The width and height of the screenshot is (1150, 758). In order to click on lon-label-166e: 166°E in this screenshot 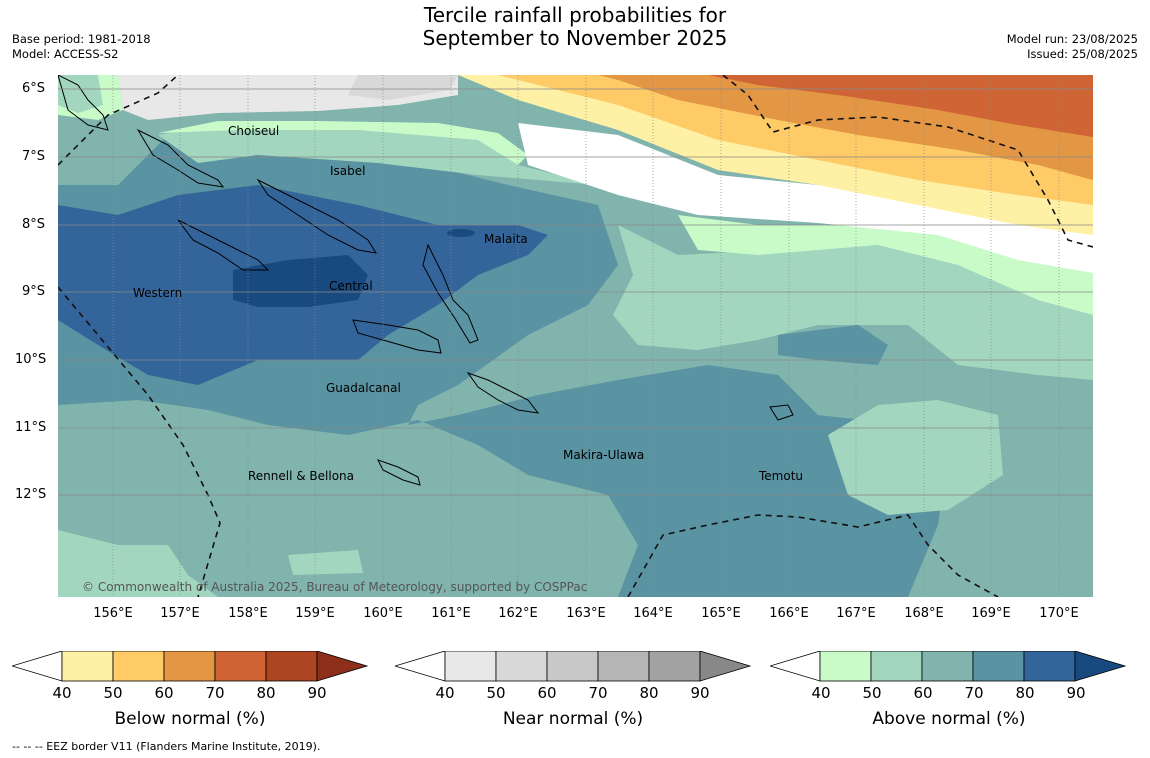, I will do `click(789, 613)`.